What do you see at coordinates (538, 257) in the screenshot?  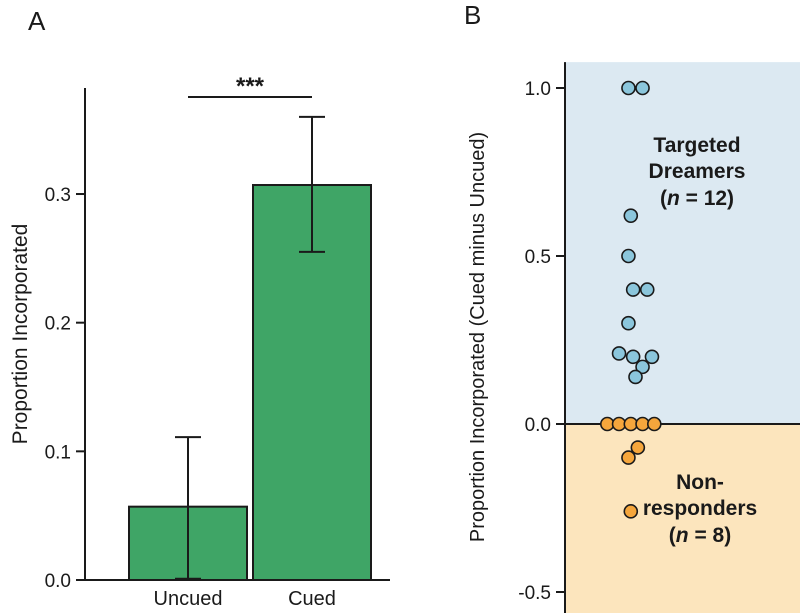 I see `y-tick-label: 0.5` at bounding box center [538, 257].